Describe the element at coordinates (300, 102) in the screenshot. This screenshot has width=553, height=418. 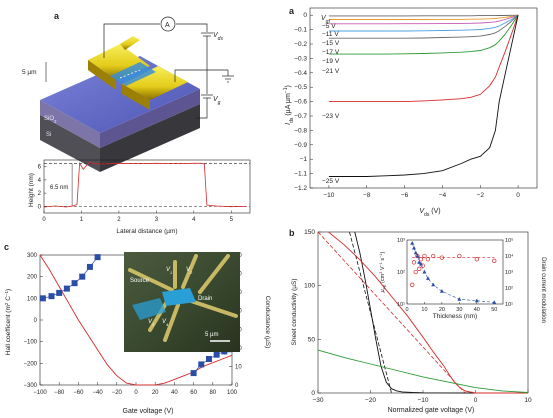
I see `iv-y-tick-label: −0.6` at that location.